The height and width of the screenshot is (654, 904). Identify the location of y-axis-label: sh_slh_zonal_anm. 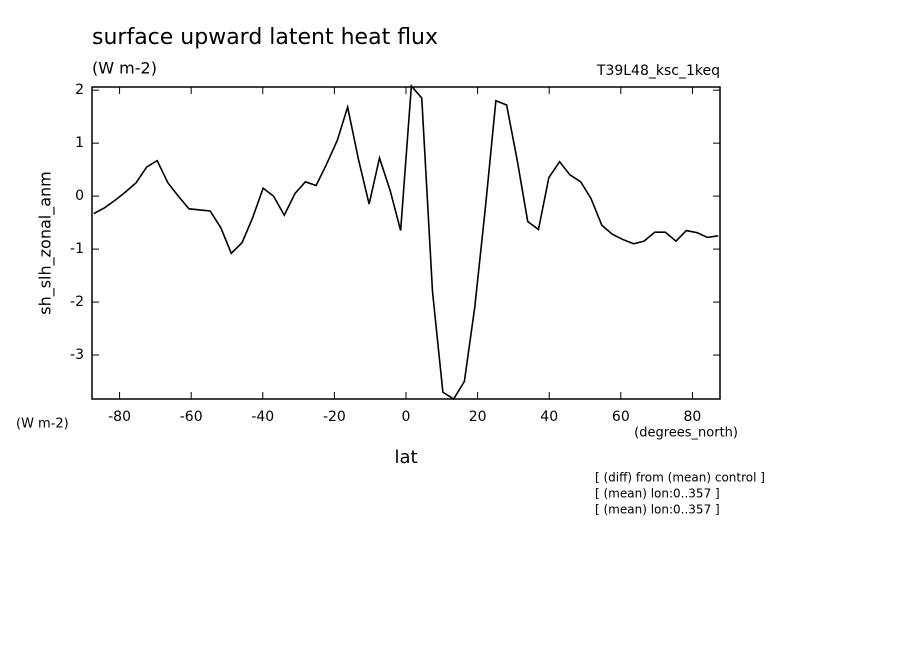
(46, 243).